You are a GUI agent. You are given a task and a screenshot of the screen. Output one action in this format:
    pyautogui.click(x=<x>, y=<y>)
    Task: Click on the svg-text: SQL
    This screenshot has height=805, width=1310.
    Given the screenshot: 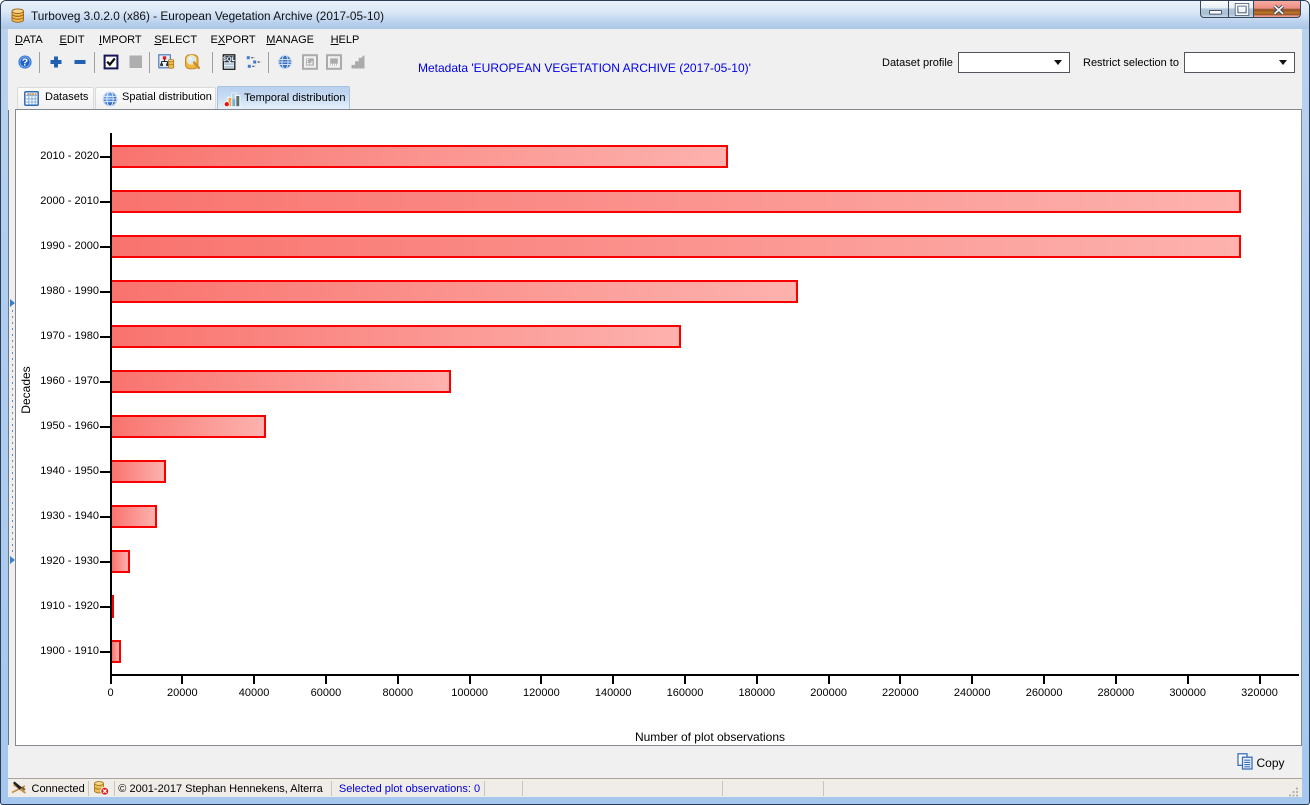 What is the action you would take?
    pyautogui.click(x=229, y=60)
    